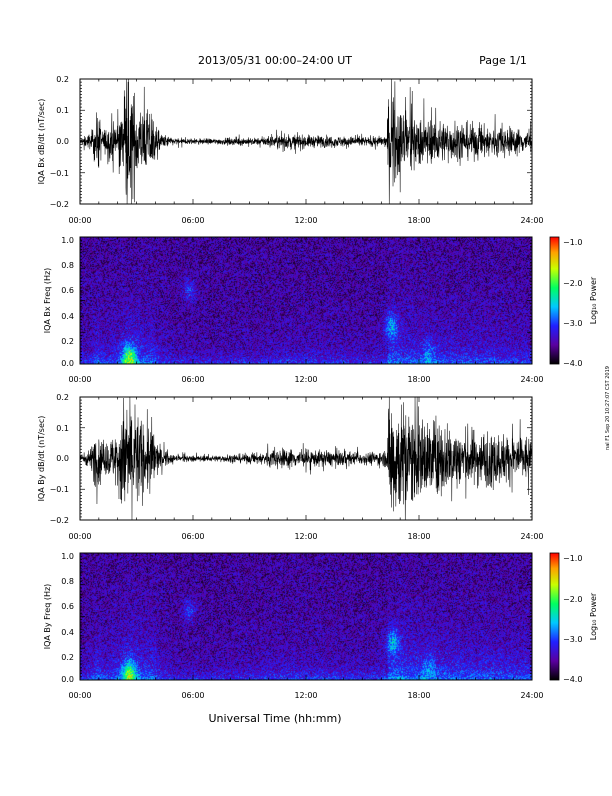 The height and width of the screenshot is (796, 612). What do you see at coordinates (79, 536) in the screenshot?
I see `by-dbdt-xtick: 00:00` at bounding box center [79, 536].